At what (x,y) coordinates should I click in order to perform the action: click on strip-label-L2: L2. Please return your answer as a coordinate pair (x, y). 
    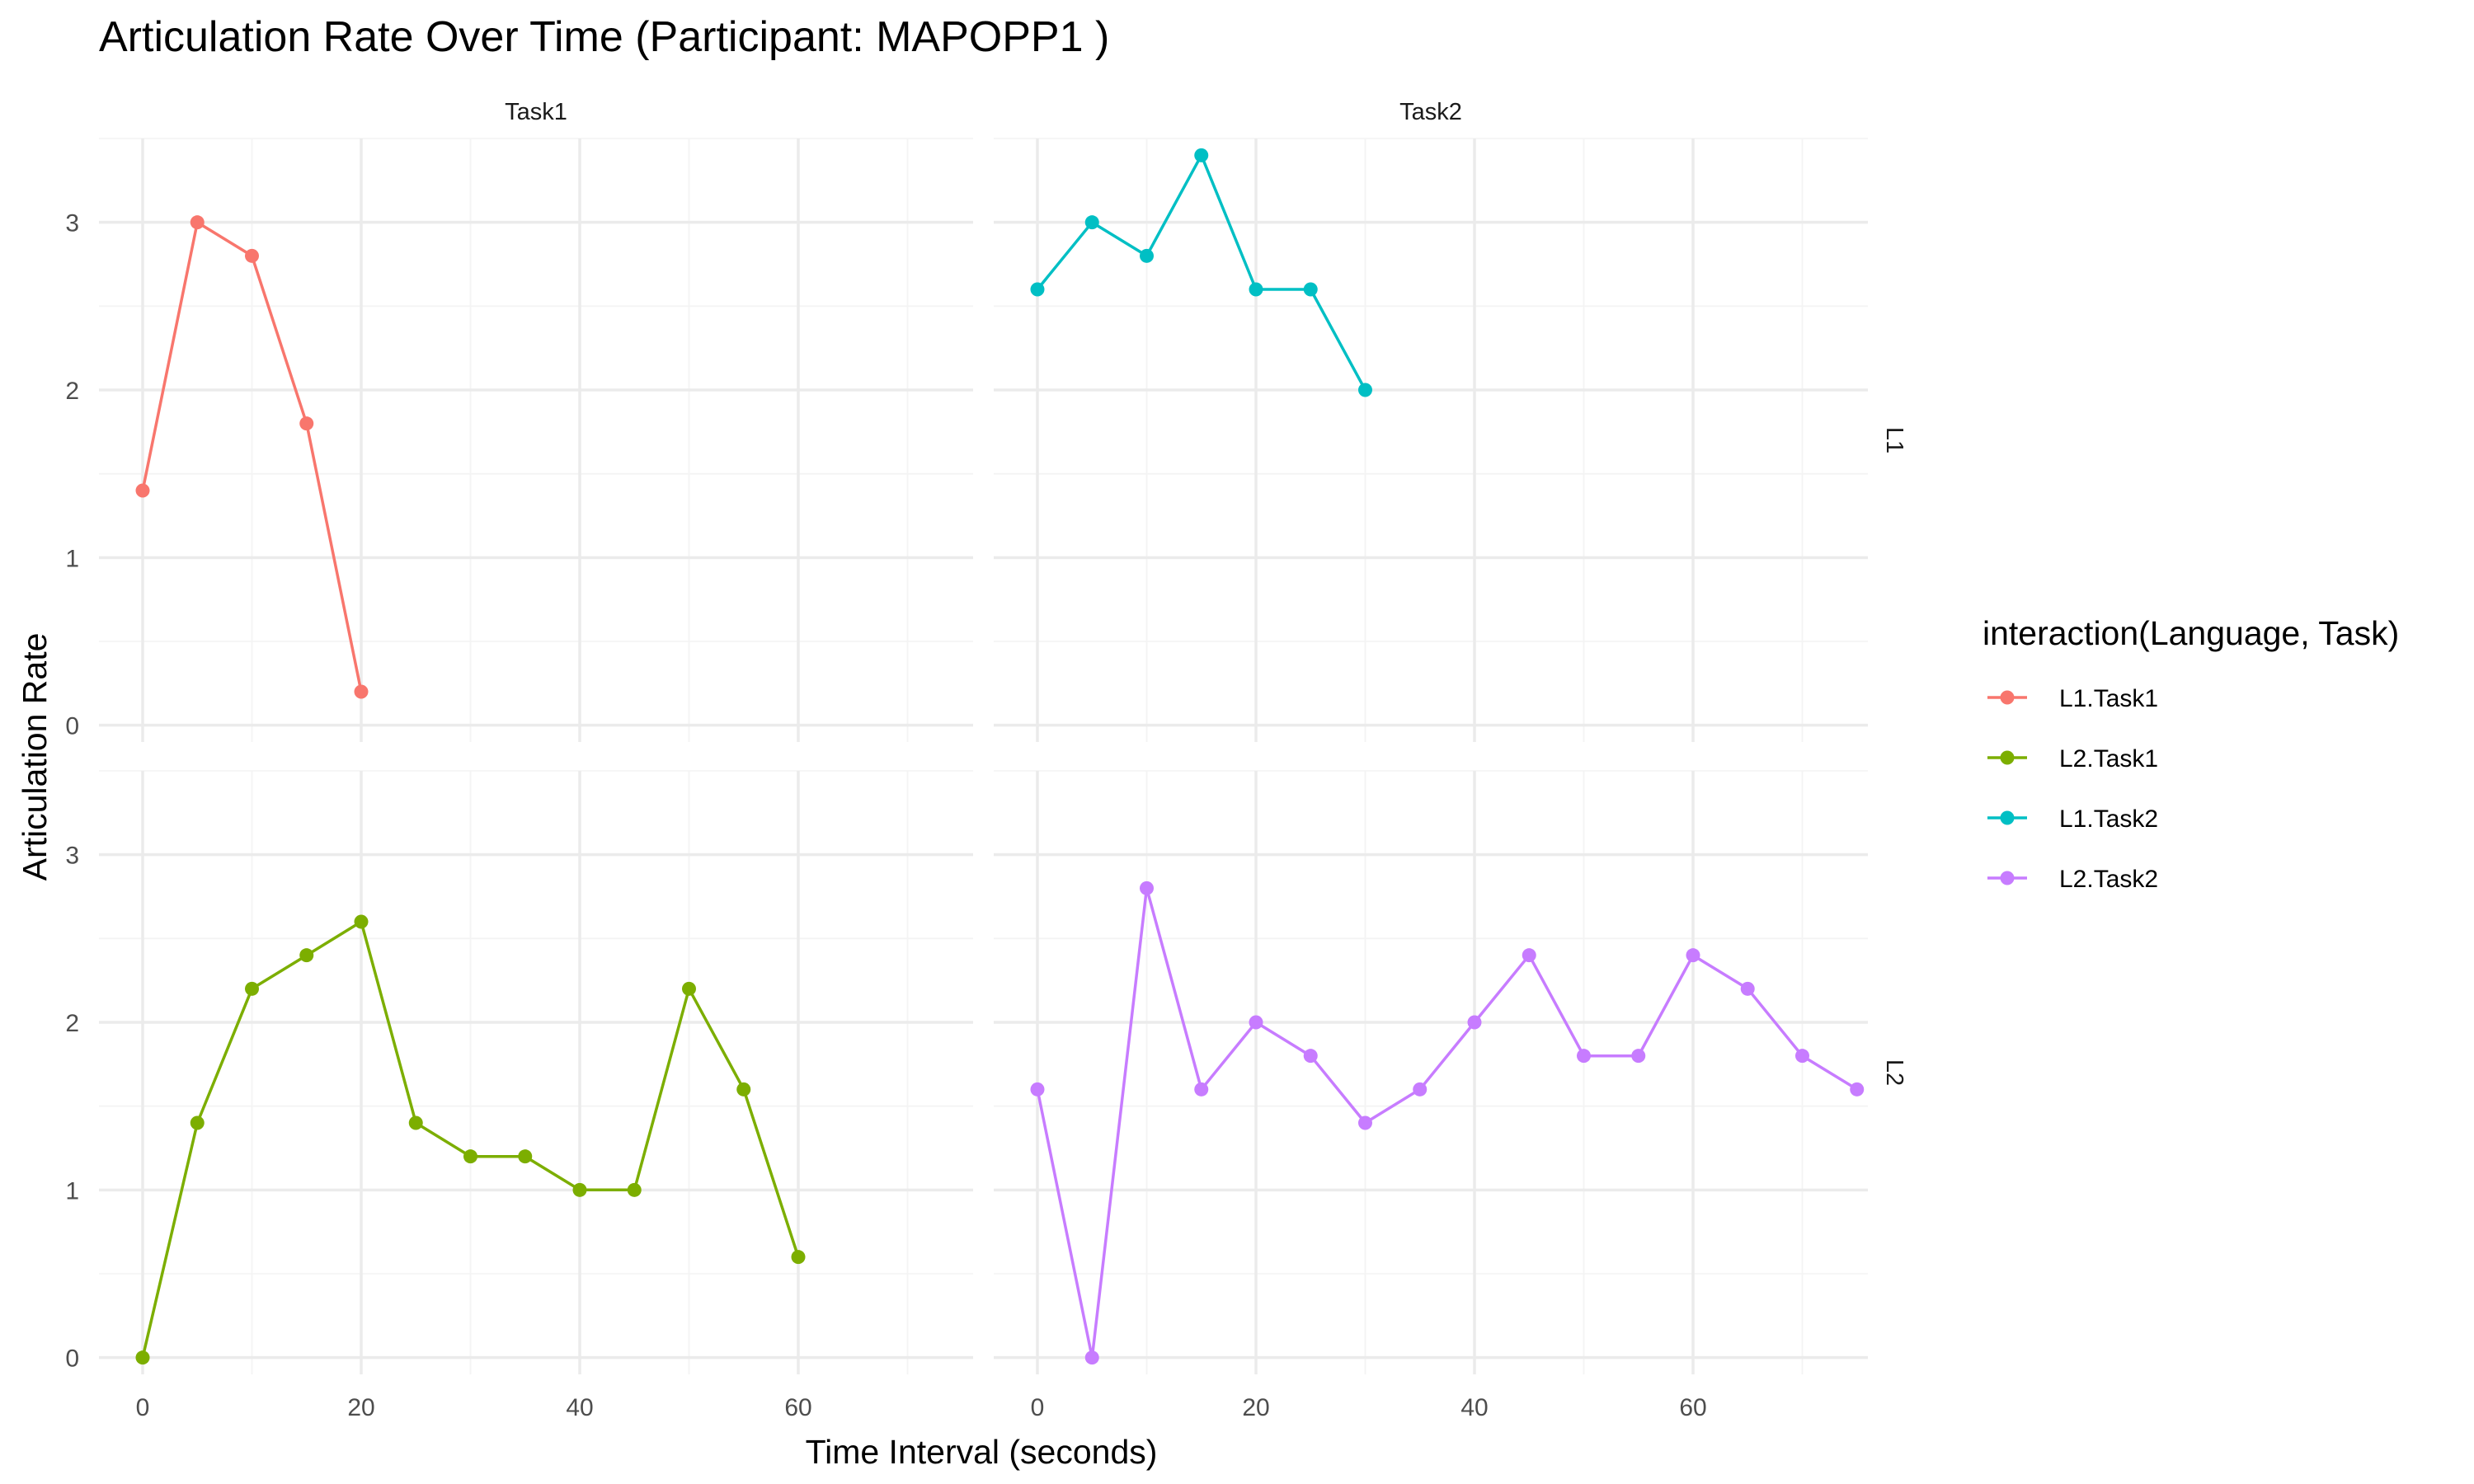
    Looking at the image, I should click on (1894, 1072).